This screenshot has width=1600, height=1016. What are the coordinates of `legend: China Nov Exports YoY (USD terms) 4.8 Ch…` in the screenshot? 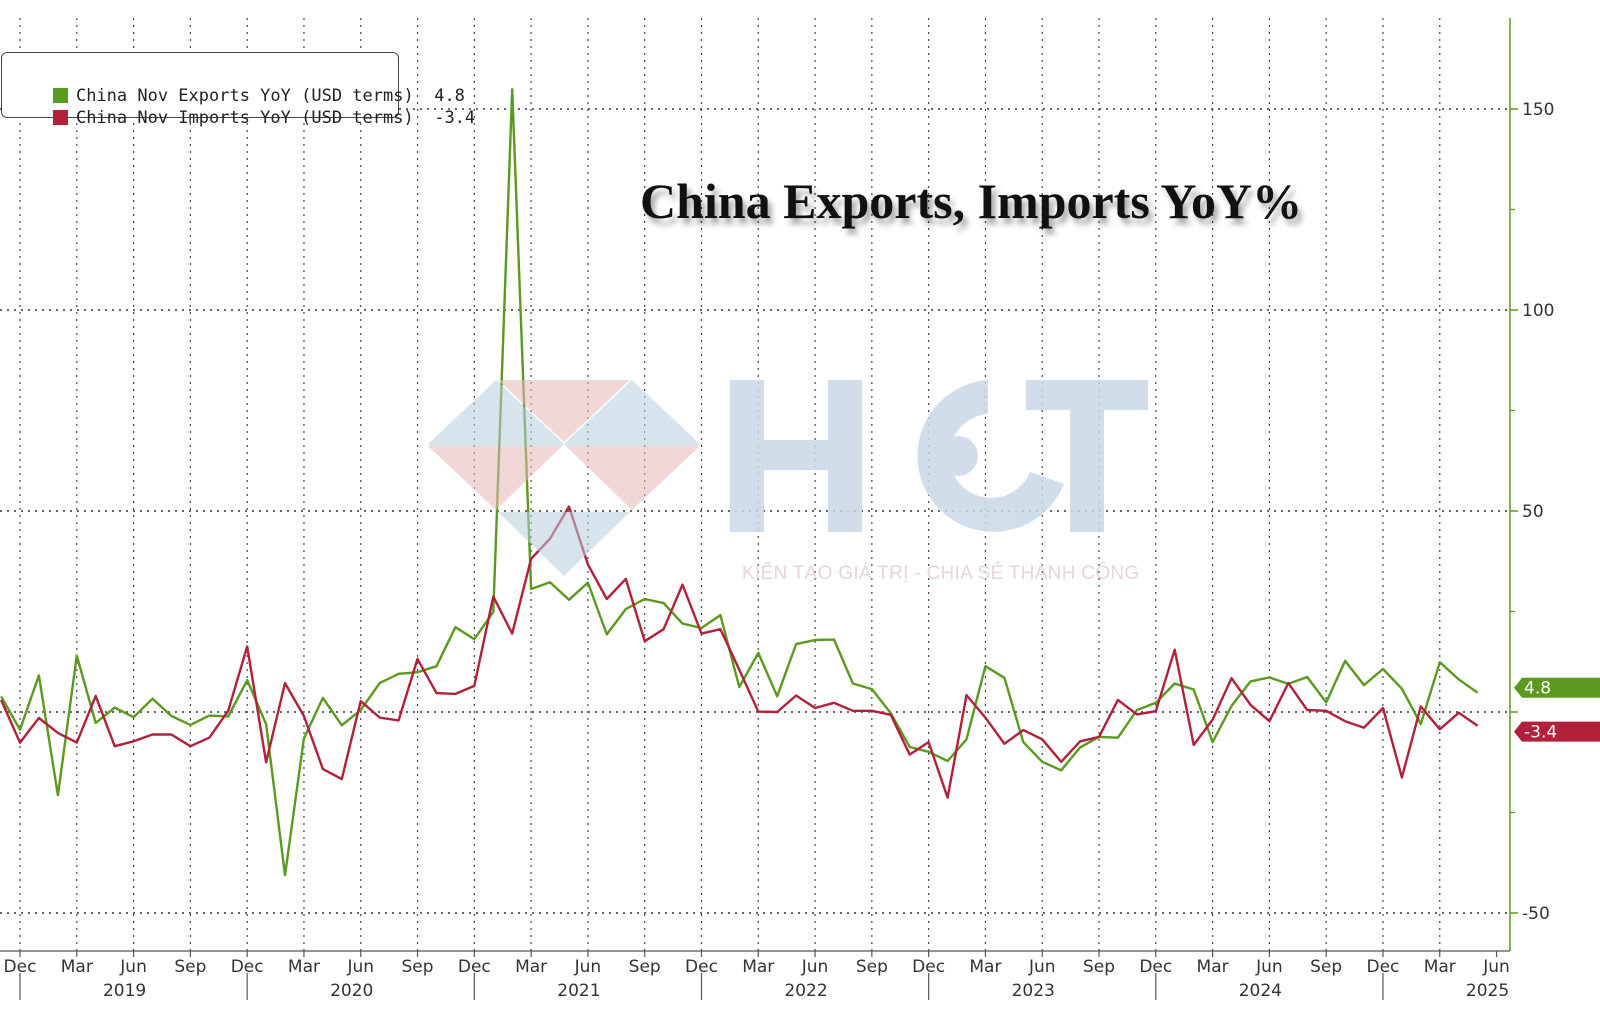 It's located at (238, 90).